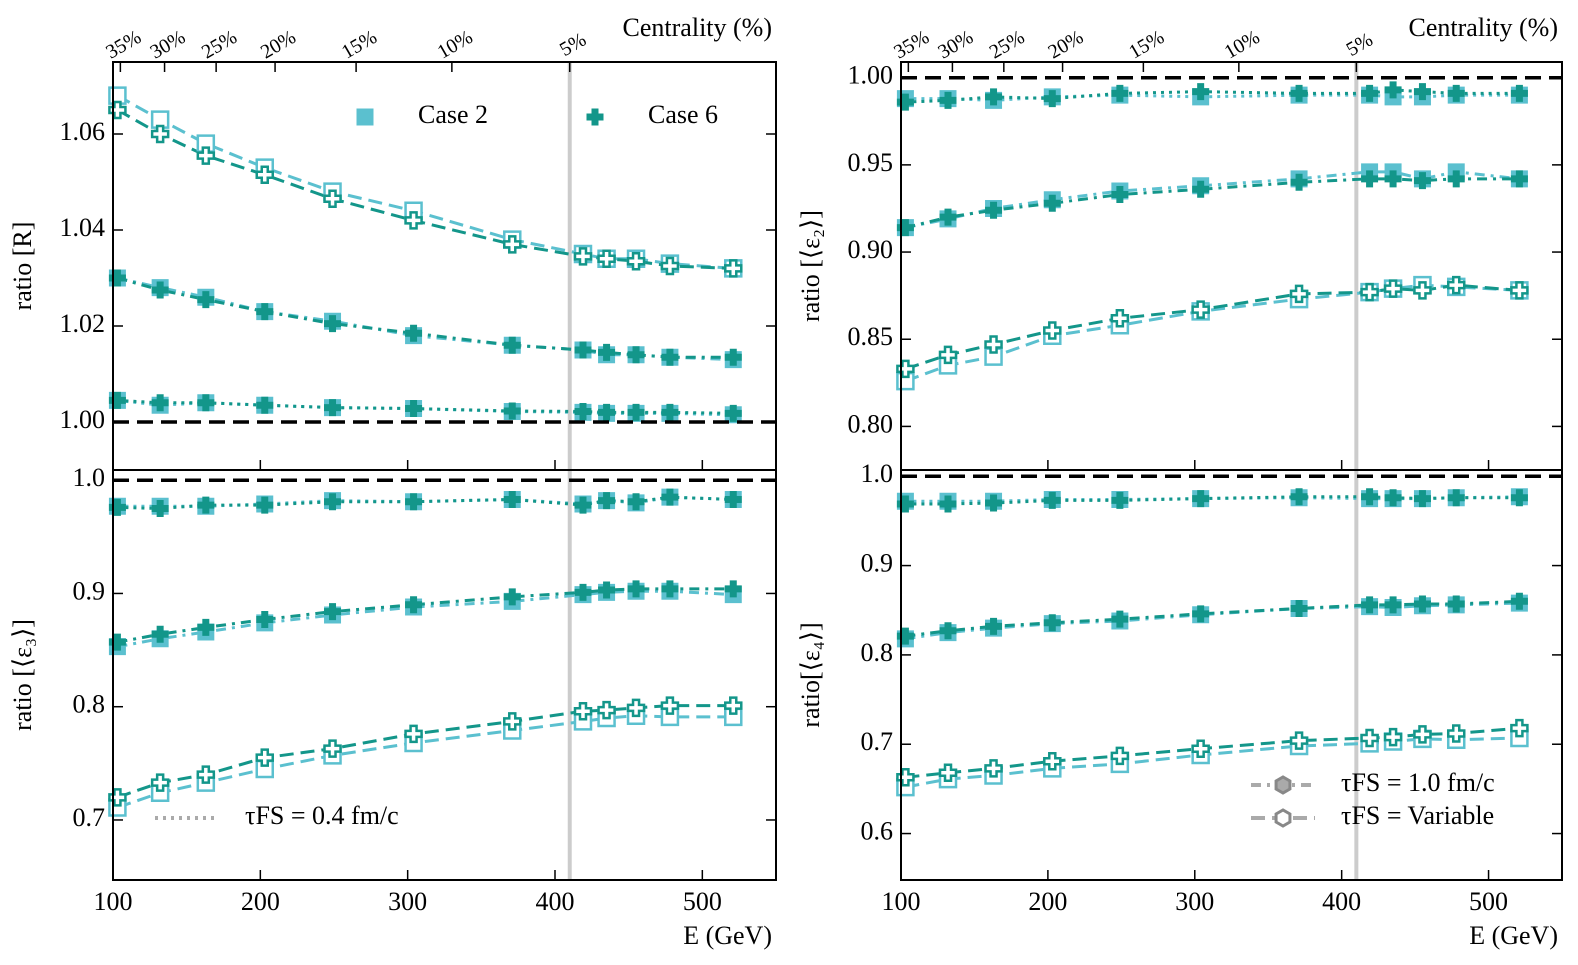  I want to click on legend-label: Case 6, so click(683, 114).